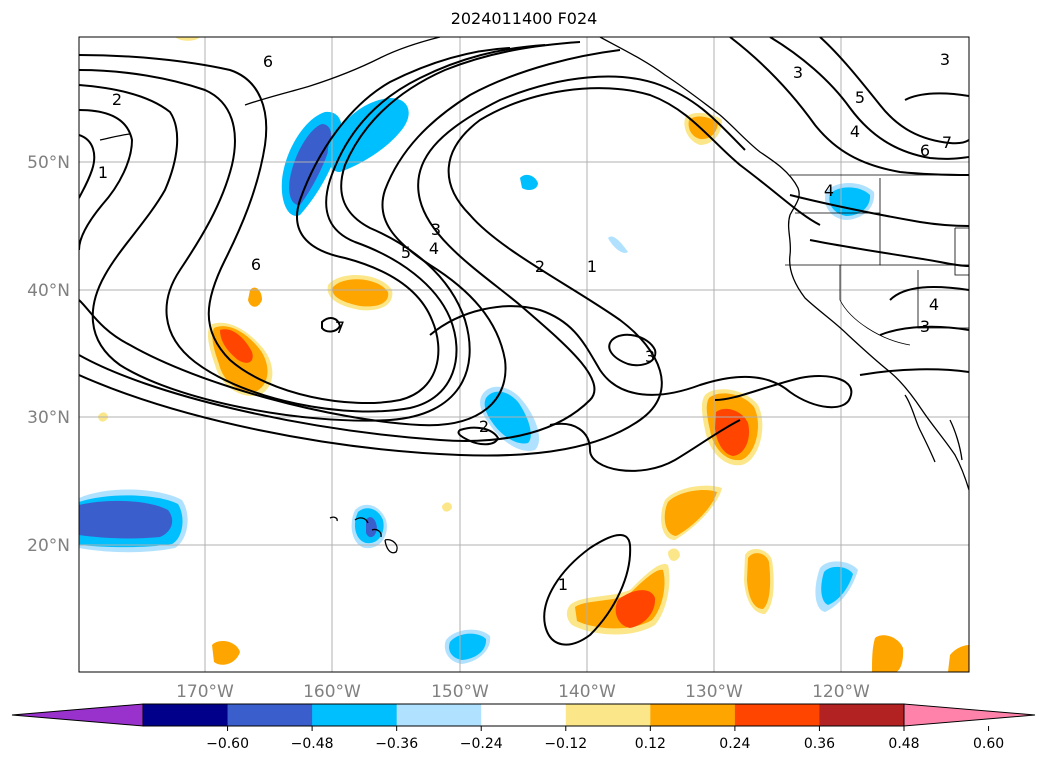  I want to click on neg-anomaly-se, so click(836, 586).